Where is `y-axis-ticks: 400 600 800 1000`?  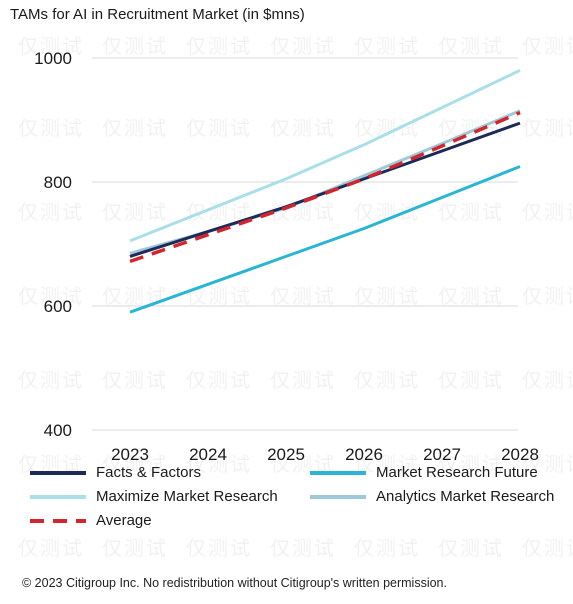 y-axis-ticks: 400 600 800 1000 is located at coordinates (53, 244).